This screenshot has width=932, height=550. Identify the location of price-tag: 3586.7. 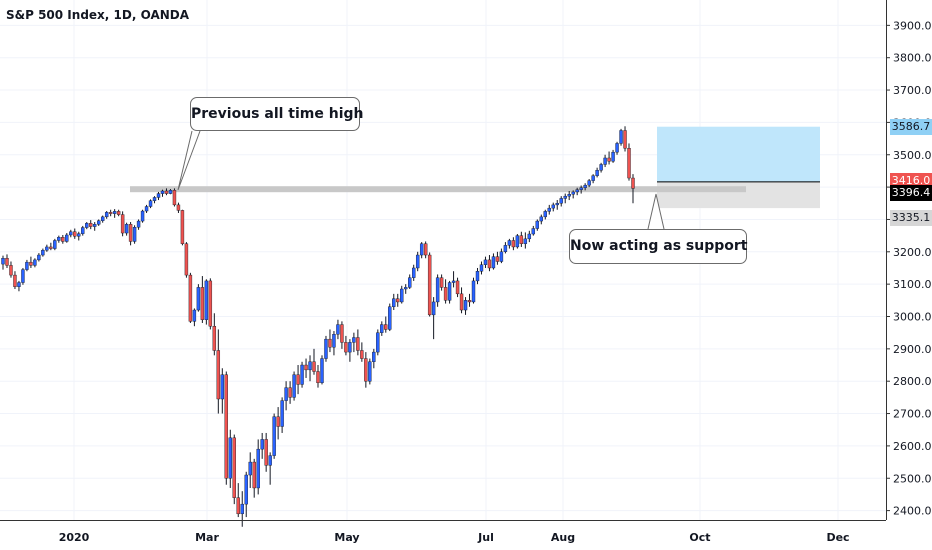
(911, 126).